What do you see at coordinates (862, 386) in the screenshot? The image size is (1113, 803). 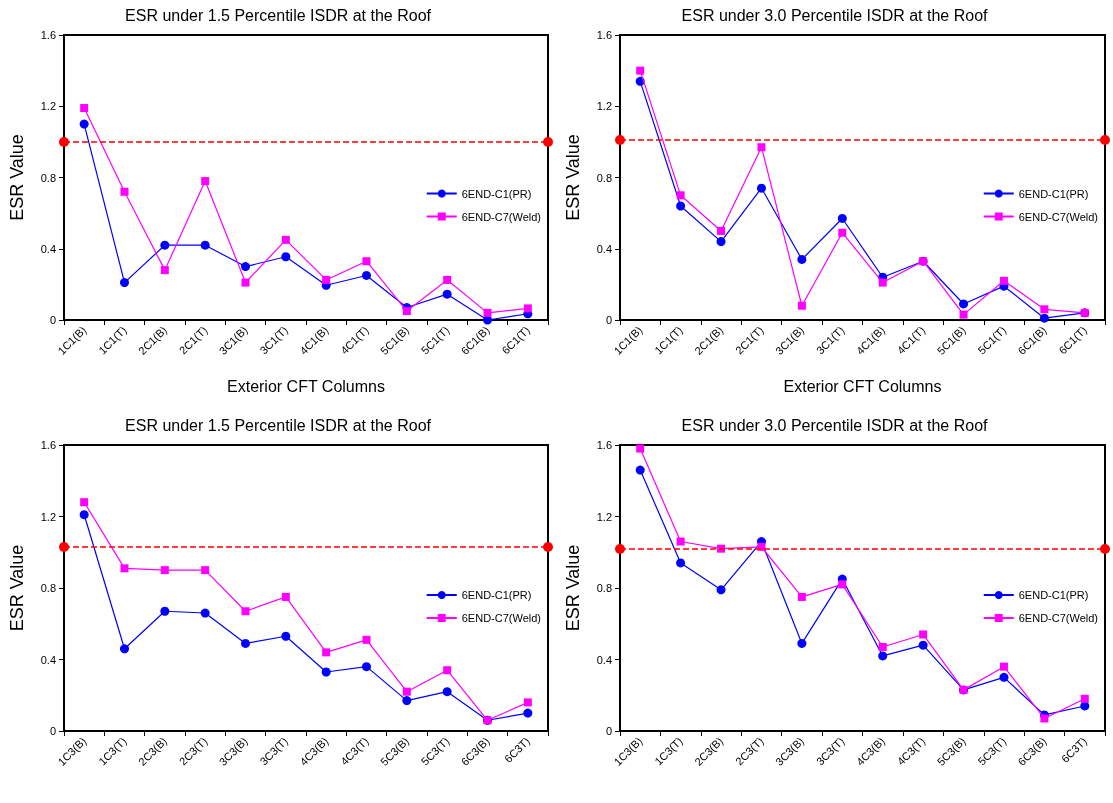 I see `x-axis-title: Exterior CFT Columns` at bounding box center [862, 386].